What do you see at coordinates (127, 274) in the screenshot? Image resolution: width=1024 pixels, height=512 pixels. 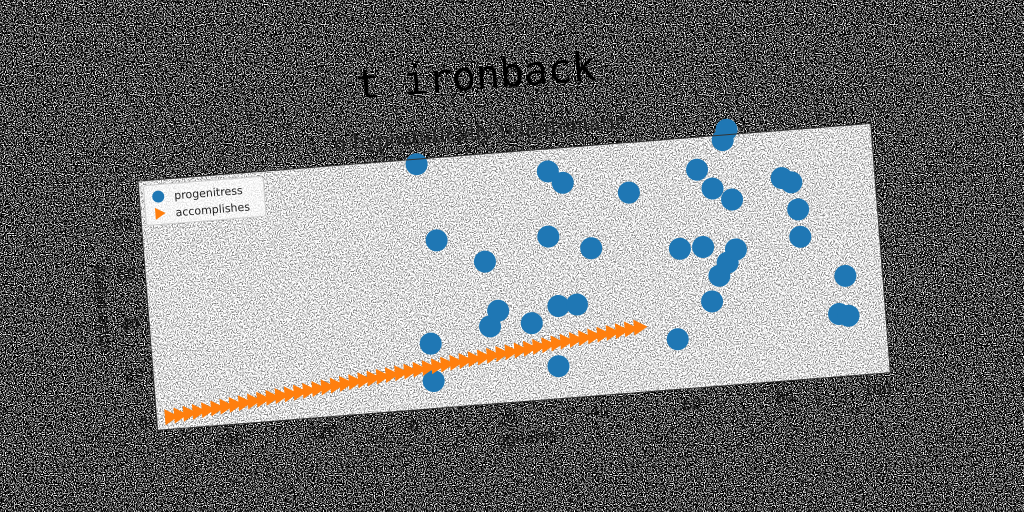 I see `y-tick-label: 60` at bounding box center [127, 274].